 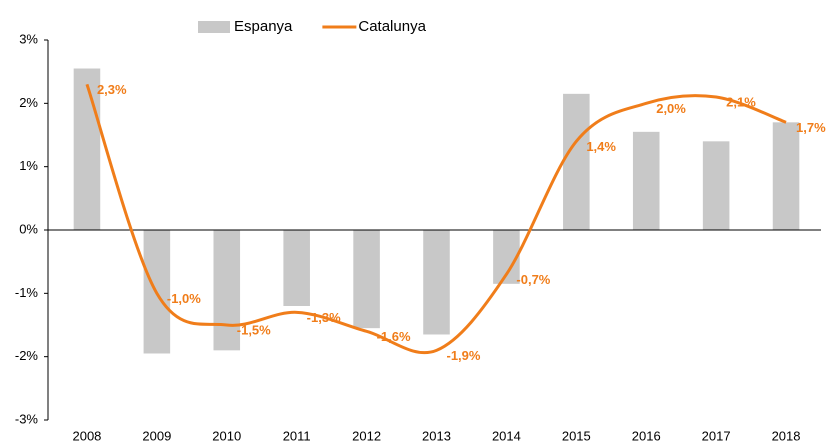 What do you see at coordinates (28, 165) in the screenshot?
I see `y-tick-label: 1%` at bounding box center [28, 165].